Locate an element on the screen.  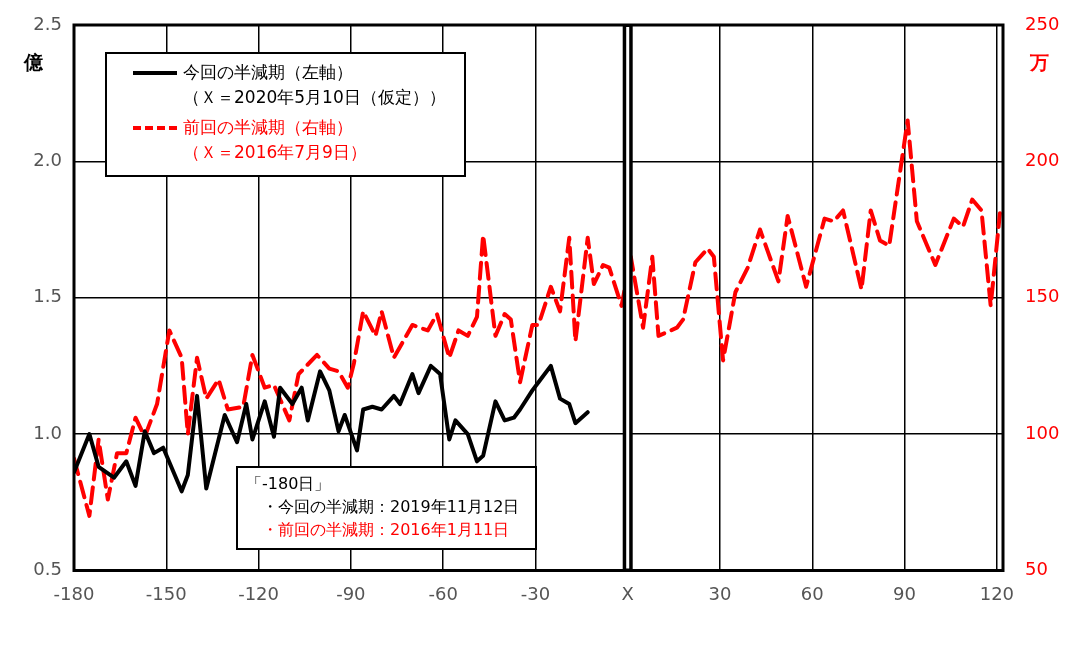
annotation: ・前回の半減期：2016年1月11日 is located at coordinates (386, 530).